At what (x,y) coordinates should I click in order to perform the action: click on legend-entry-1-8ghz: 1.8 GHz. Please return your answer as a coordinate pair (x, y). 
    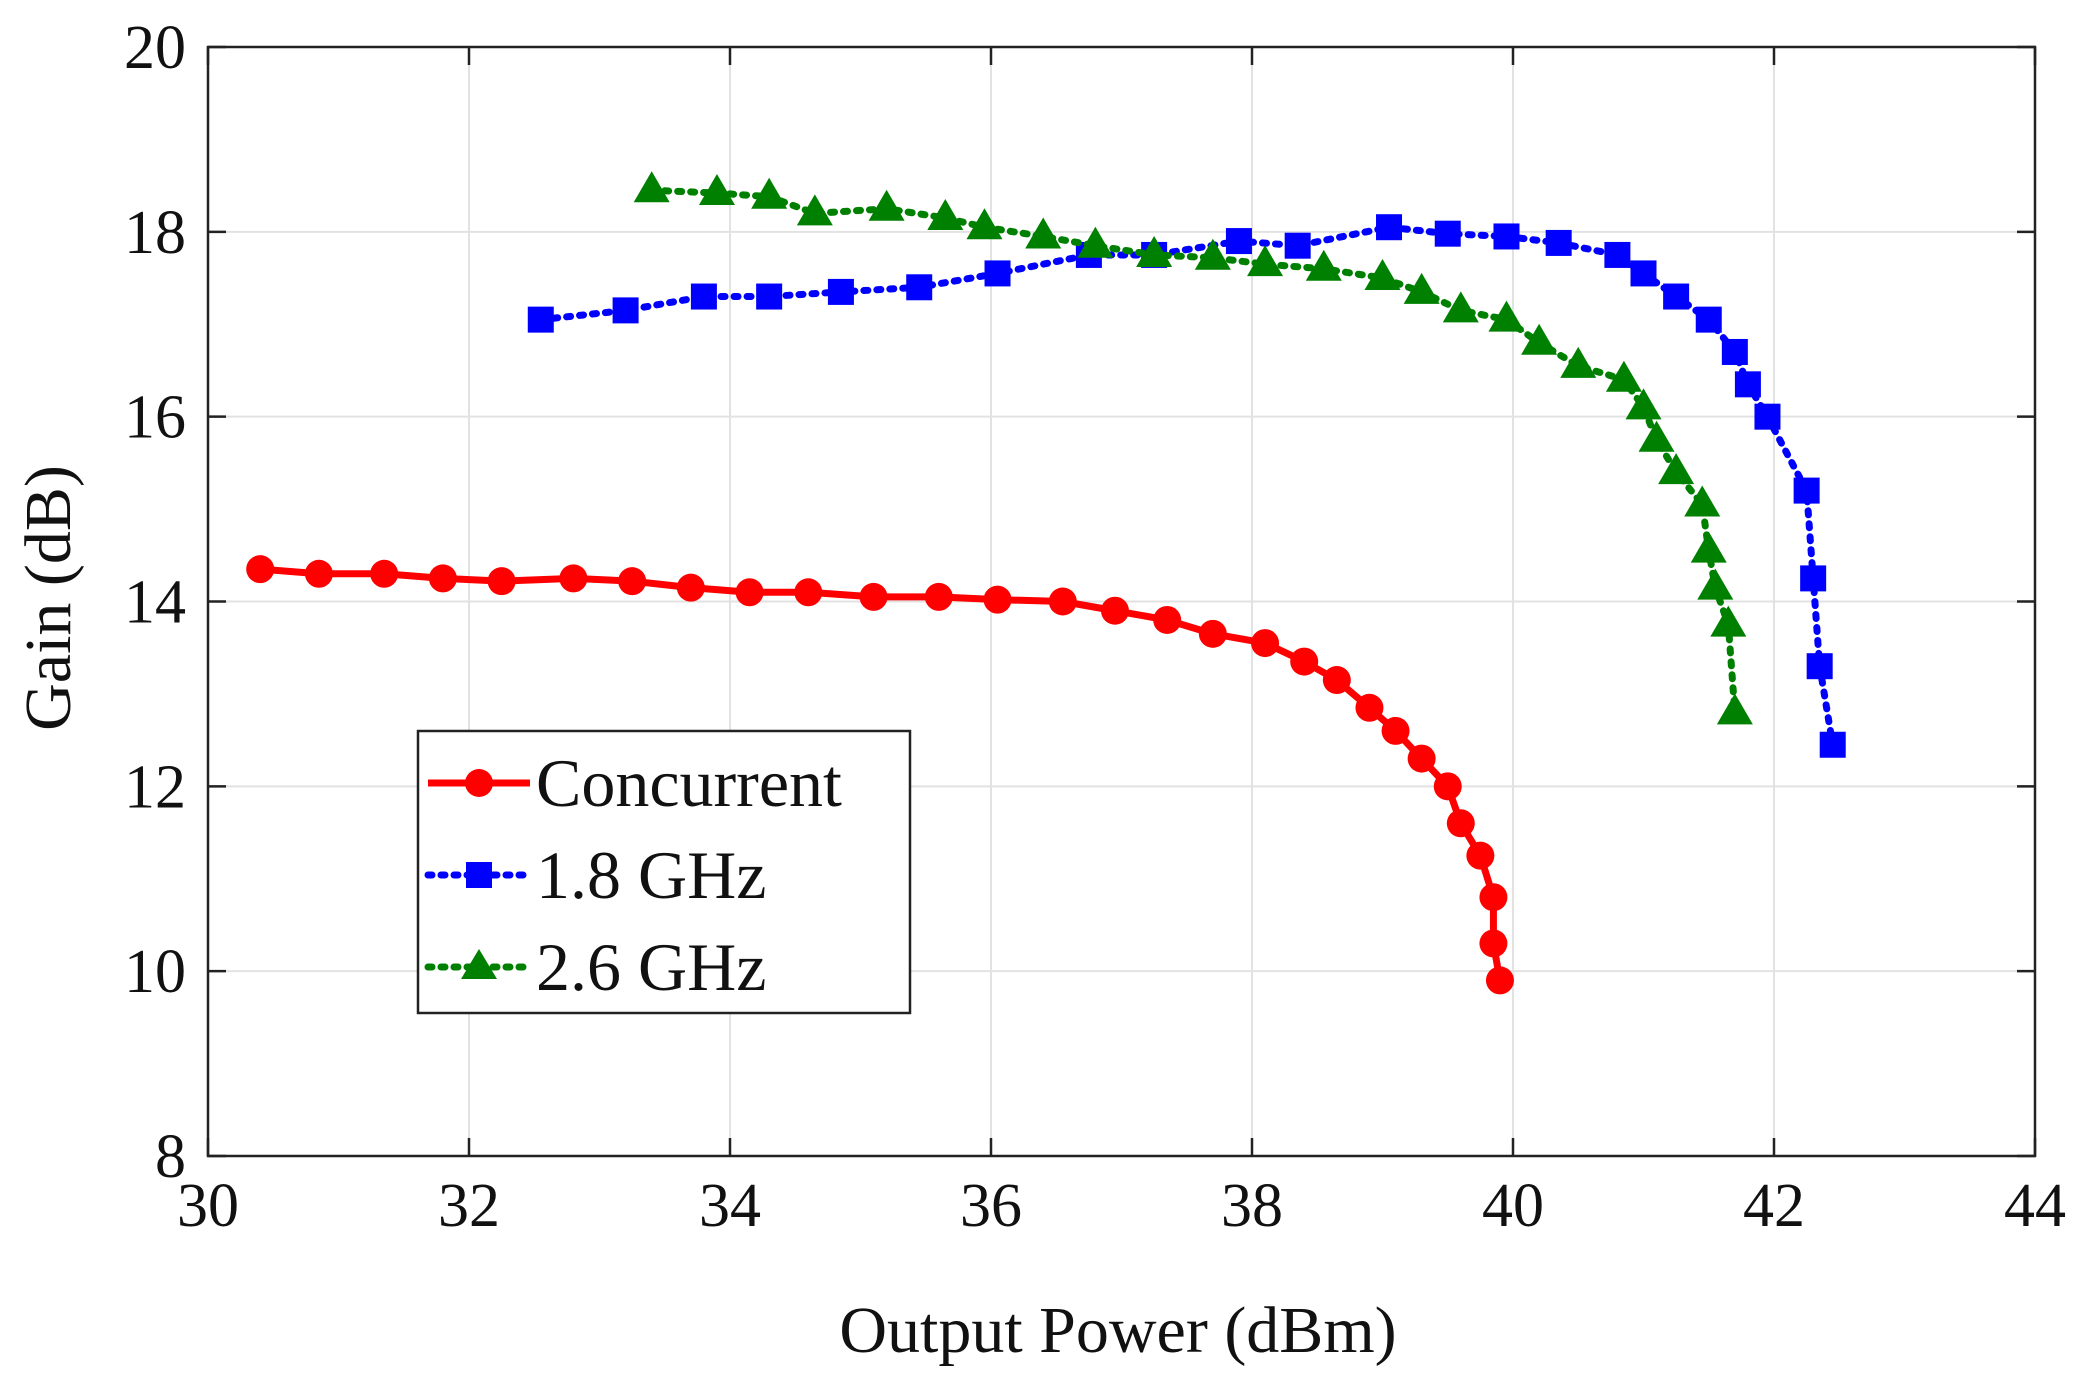
    Looking at the image, I should click on (595, 875).